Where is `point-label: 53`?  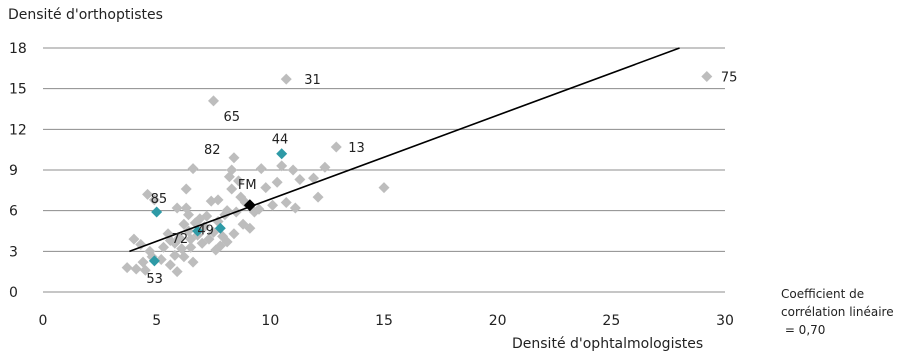
point-label: 53 is located at coordinates (154, 279).